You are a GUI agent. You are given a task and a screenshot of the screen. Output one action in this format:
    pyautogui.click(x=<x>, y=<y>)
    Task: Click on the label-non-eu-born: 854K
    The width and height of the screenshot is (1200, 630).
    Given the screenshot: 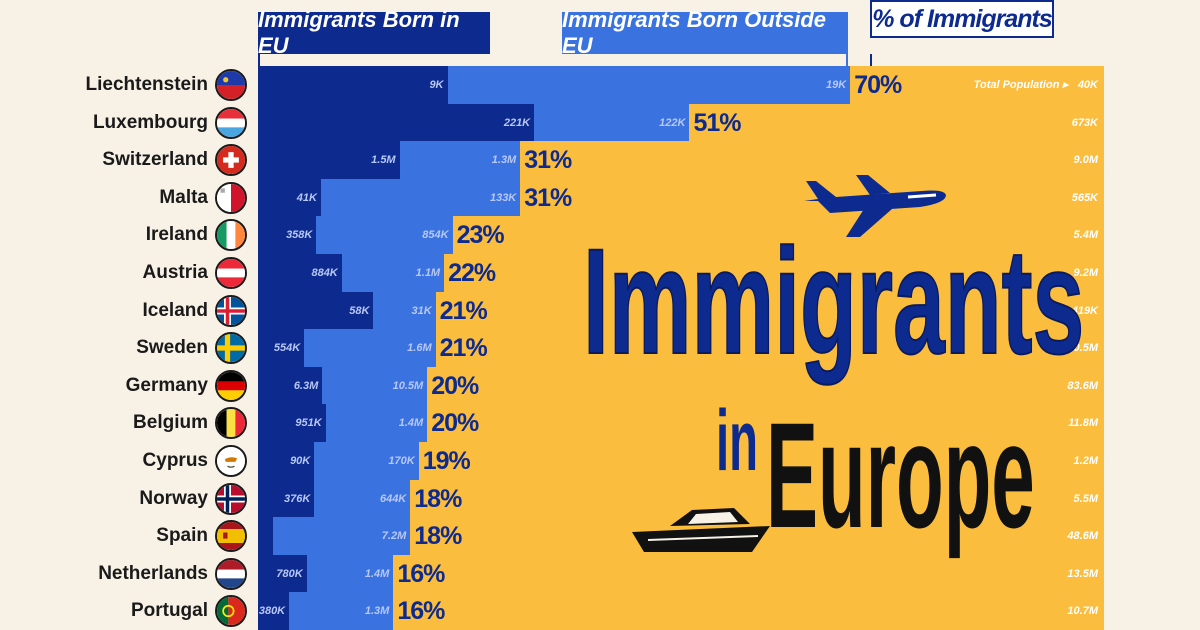 What is the action you would take?
    pyautogui.click(x=435, y=235)
    